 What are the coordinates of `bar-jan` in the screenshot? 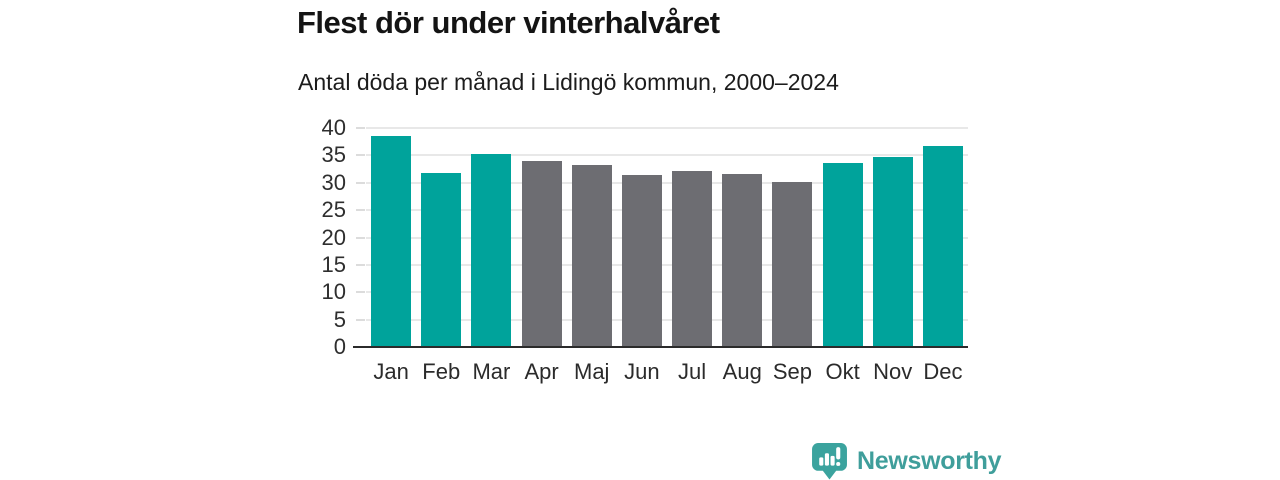 It's located at (391, 241).